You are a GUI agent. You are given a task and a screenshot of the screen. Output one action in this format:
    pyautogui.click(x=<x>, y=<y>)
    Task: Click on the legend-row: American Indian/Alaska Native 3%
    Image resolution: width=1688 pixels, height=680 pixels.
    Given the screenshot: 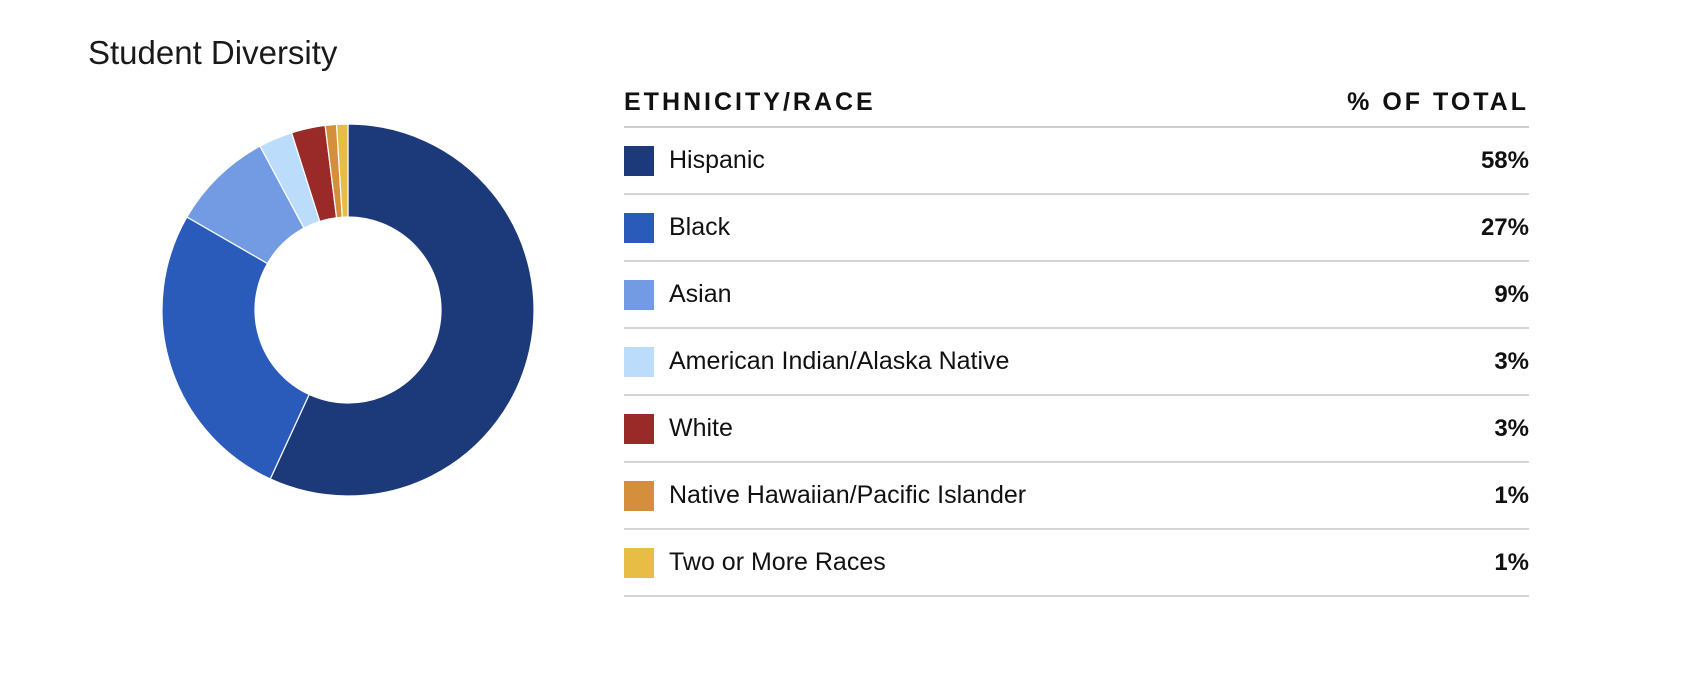 What is the action you would take?
    pyautogui.click(x=1076, y=362)
    